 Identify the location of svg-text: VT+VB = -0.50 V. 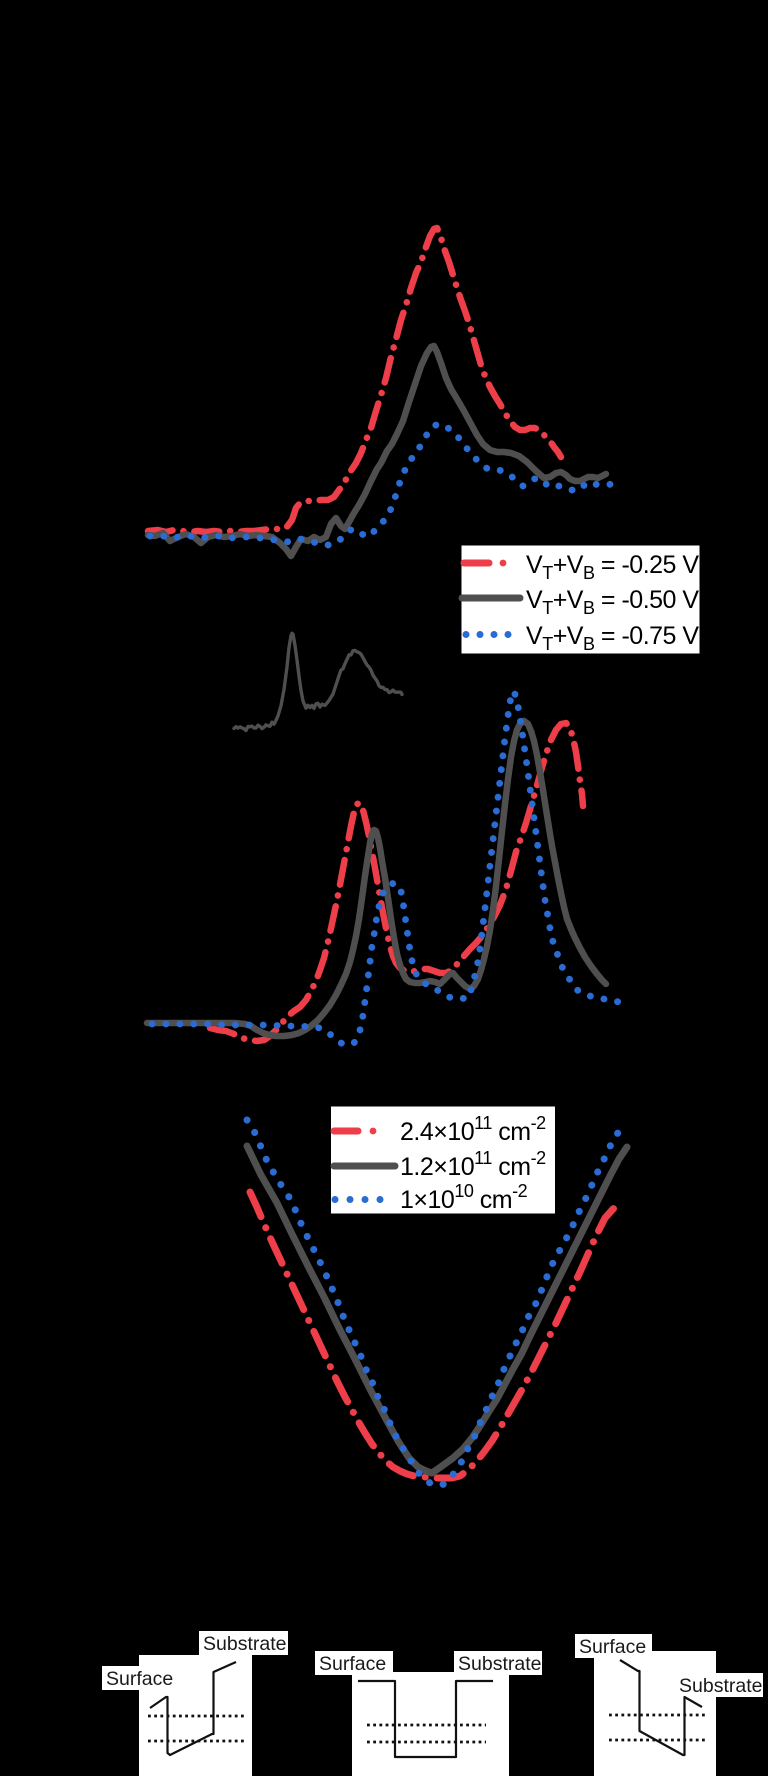
(612, 602).